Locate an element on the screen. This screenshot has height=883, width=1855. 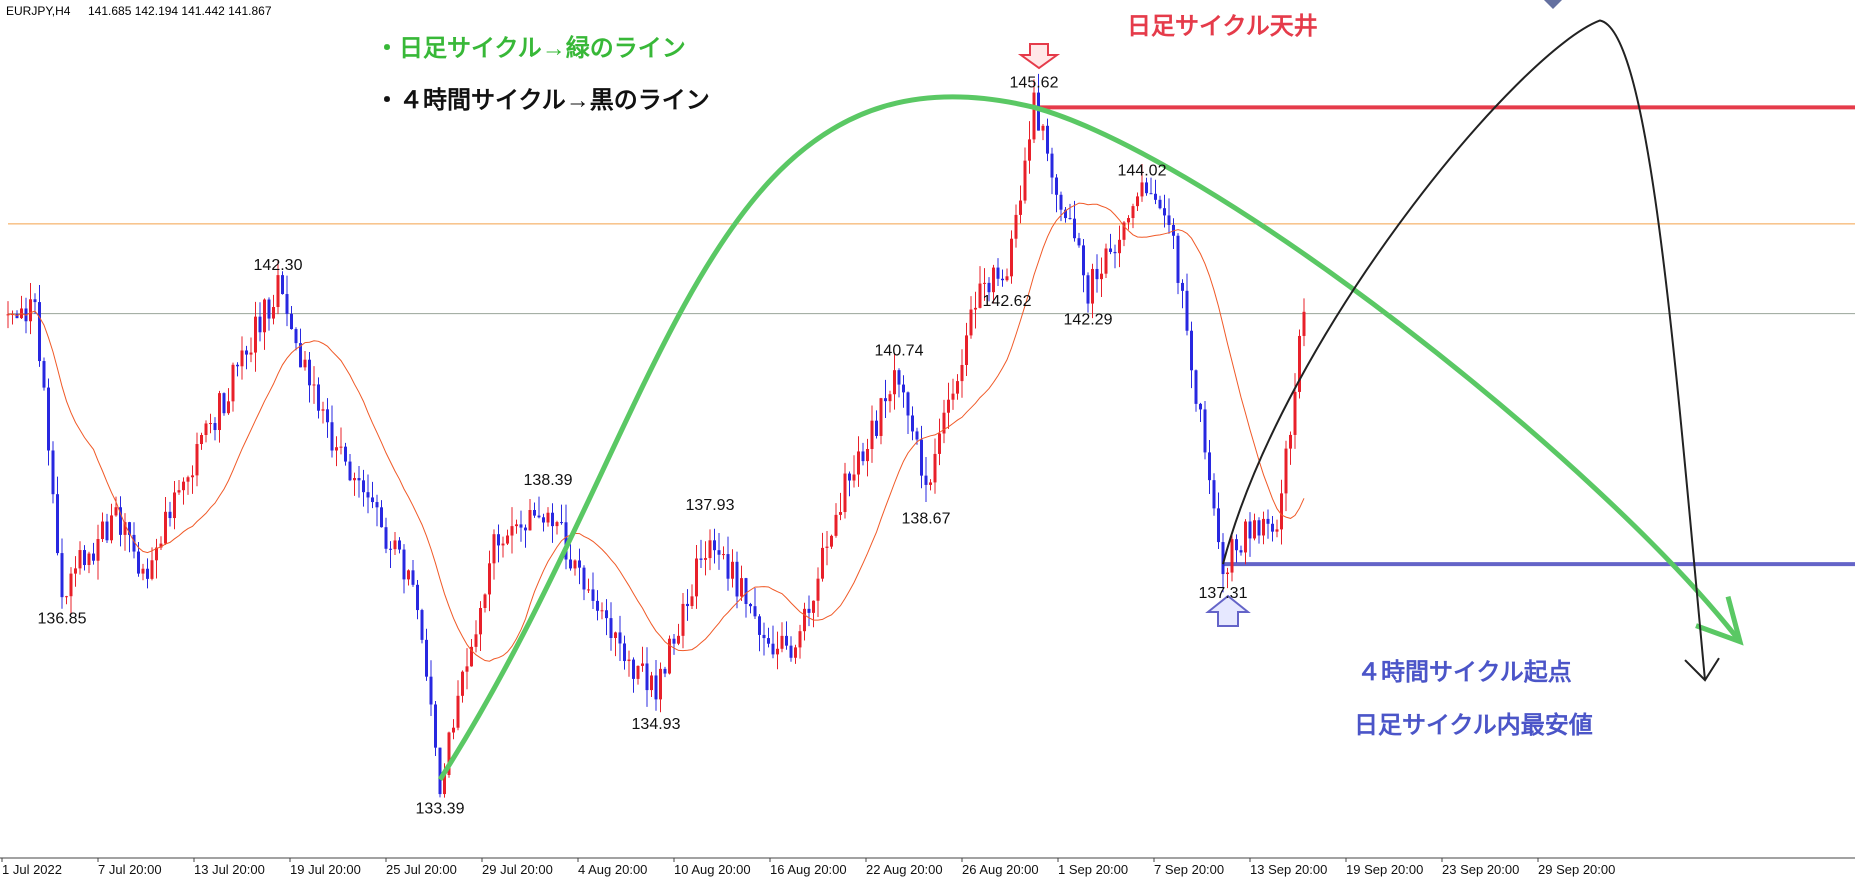
x-axis-label: 10 Aug 20:00 is located at coordinates (712, 869).